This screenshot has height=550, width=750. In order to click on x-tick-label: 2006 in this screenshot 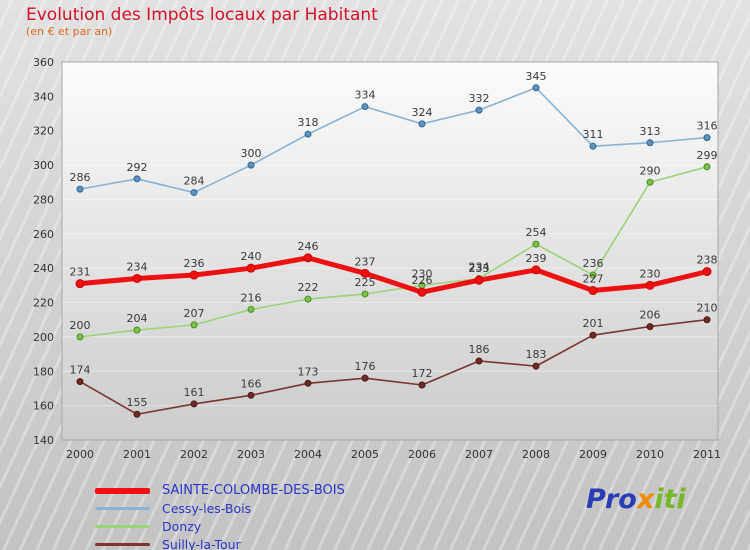, I will do `click(422, 454)`.